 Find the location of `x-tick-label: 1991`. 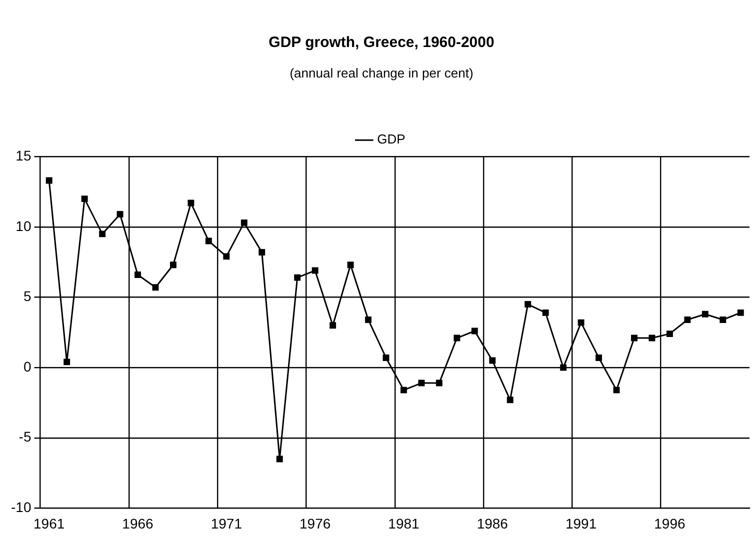

x-tick-label: 1991 is located at coordinates (581, 523).